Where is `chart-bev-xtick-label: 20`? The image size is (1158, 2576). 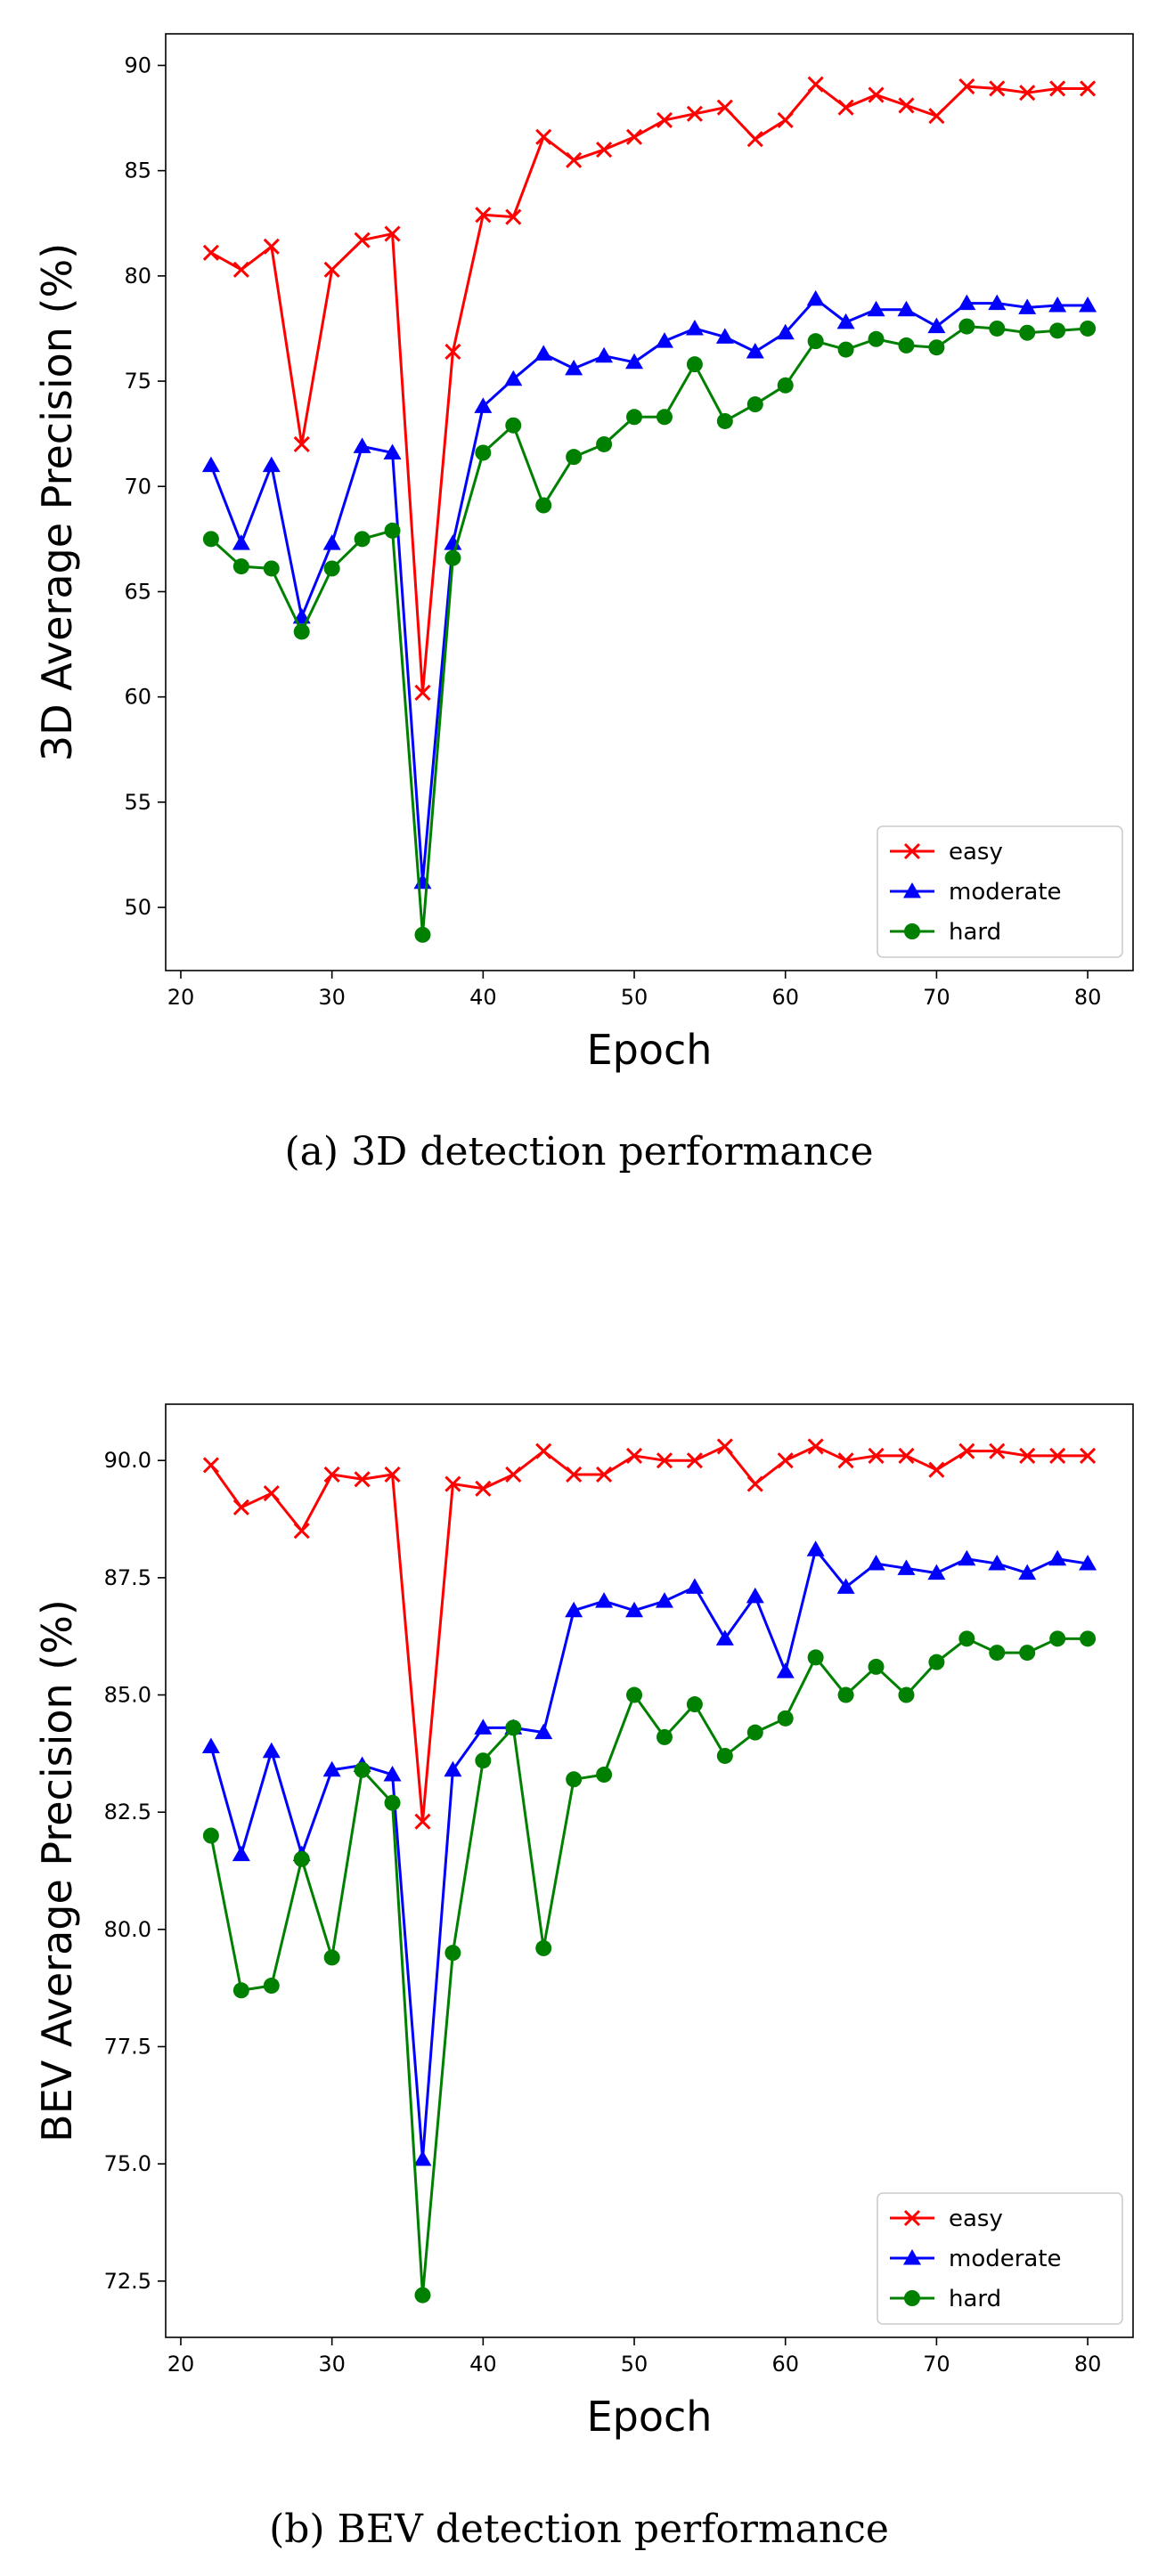 chart-bev-xtick-label: 20 is located at coordinates (181, 2364).